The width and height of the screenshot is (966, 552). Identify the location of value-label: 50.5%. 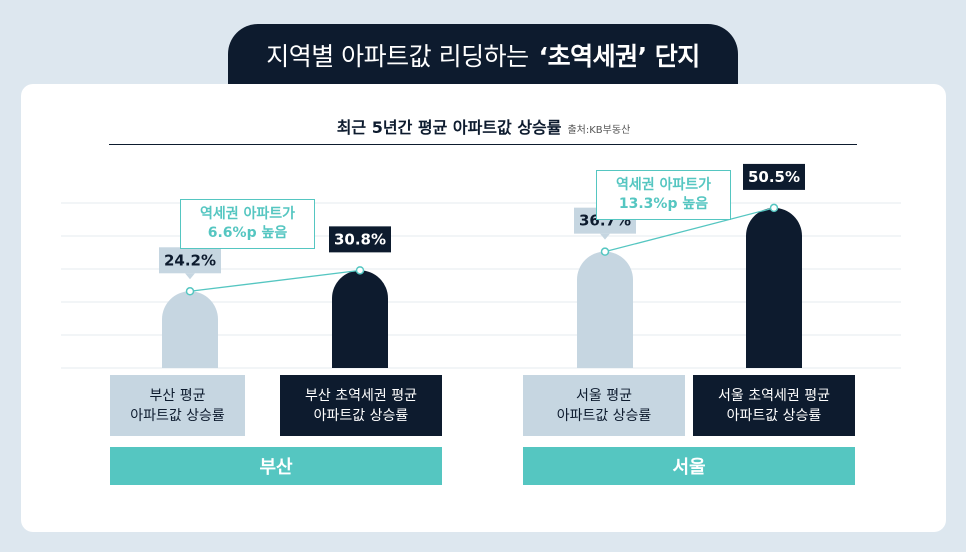
(774, 177).